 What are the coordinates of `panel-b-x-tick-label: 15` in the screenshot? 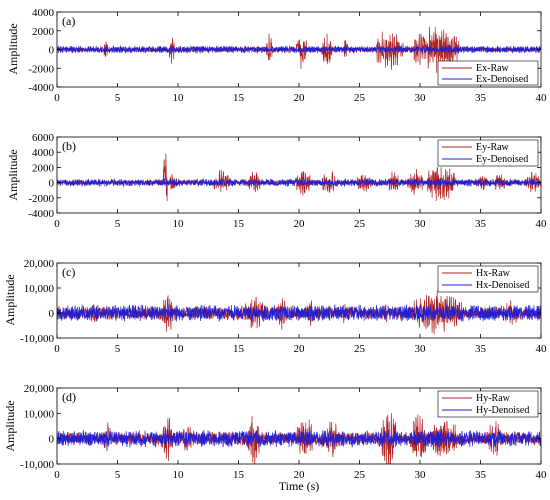 It's located at (239, 224).